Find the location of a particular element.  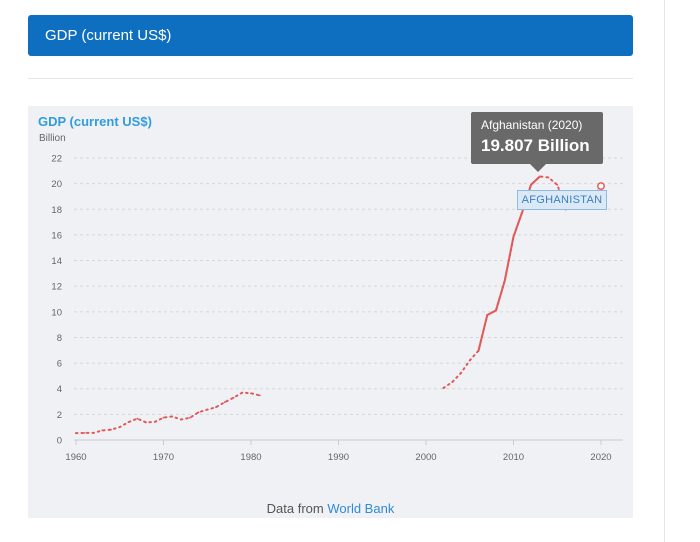

x-tick-label: 2020 is located at coordinates (600, 457).